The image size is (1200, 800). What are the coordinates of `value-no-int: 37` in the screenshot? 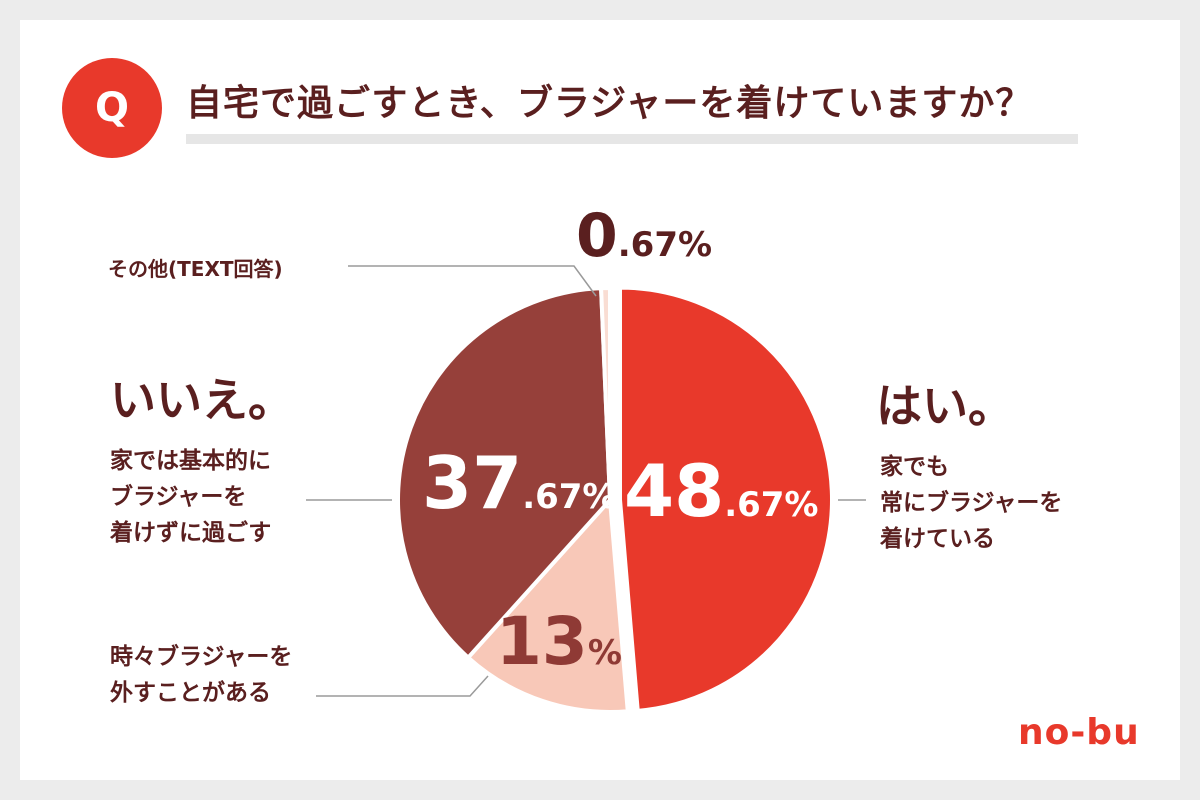 It's located at (472, 483).